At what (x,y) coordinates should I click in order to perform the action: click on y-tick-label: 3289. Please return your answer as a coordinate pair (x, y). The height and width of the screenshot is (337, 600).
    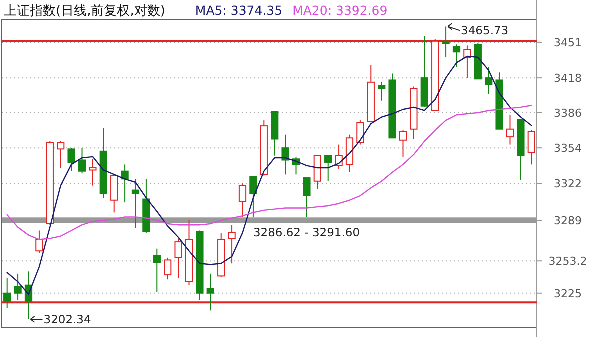
    Looking at the image, I should click on (568, 221).